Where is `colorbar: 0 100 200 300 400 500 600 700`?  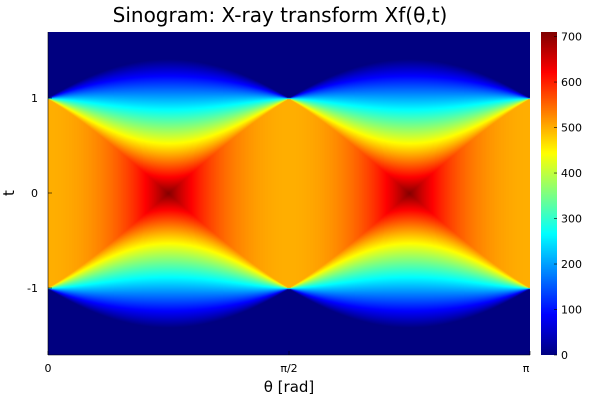 colorbar: 0 100 200 300 400 500 600 700 is located at coordinates (561, 196).